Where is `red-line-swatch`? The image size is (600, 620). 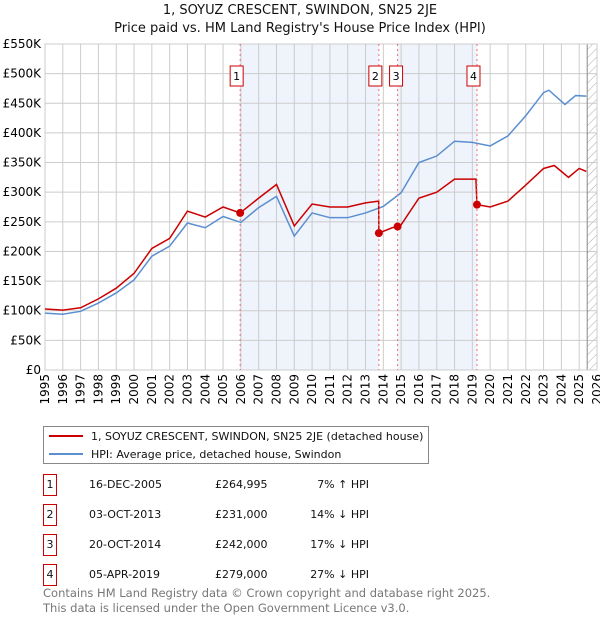 red-line-swatch is located at coordinates (66, 436).